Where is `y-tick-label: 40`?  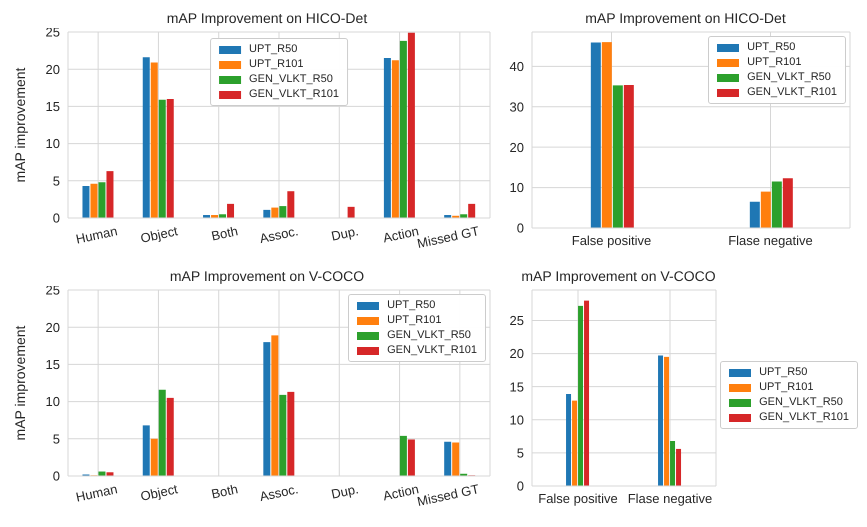 y-tick-label: 40 is located at coordinates (517, 66).